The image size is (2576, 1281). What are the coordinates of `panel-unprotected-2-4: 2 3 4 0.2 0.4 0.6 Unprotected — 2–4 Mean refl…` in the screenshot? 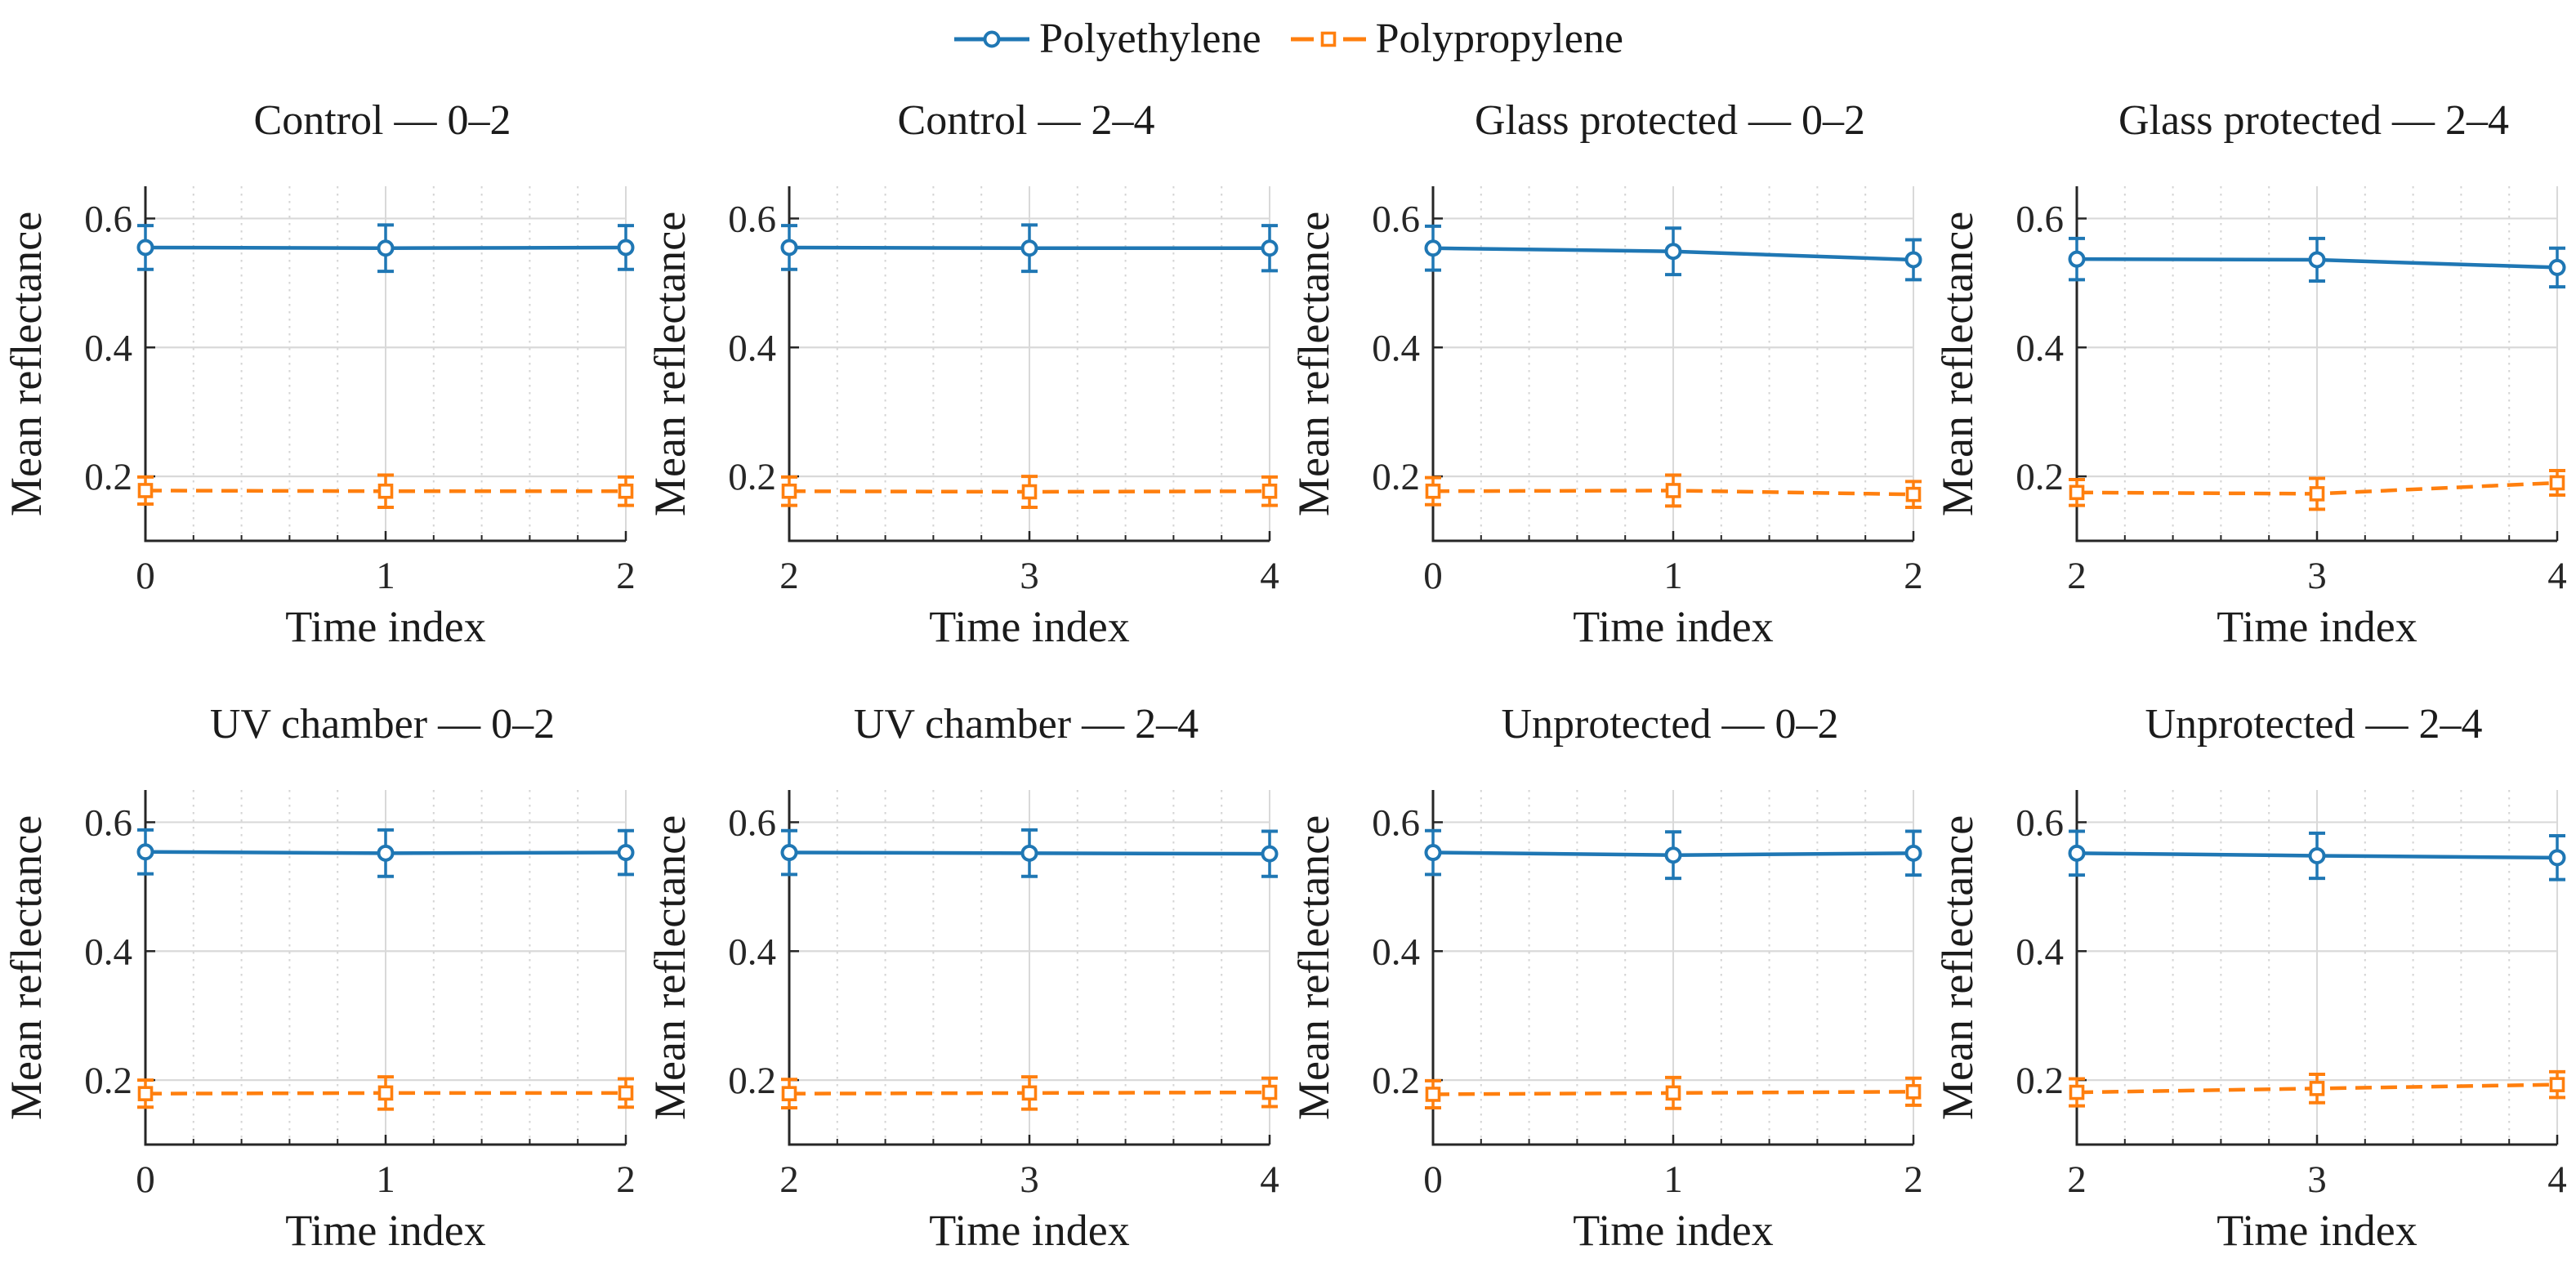 It's located at (2253, 979).